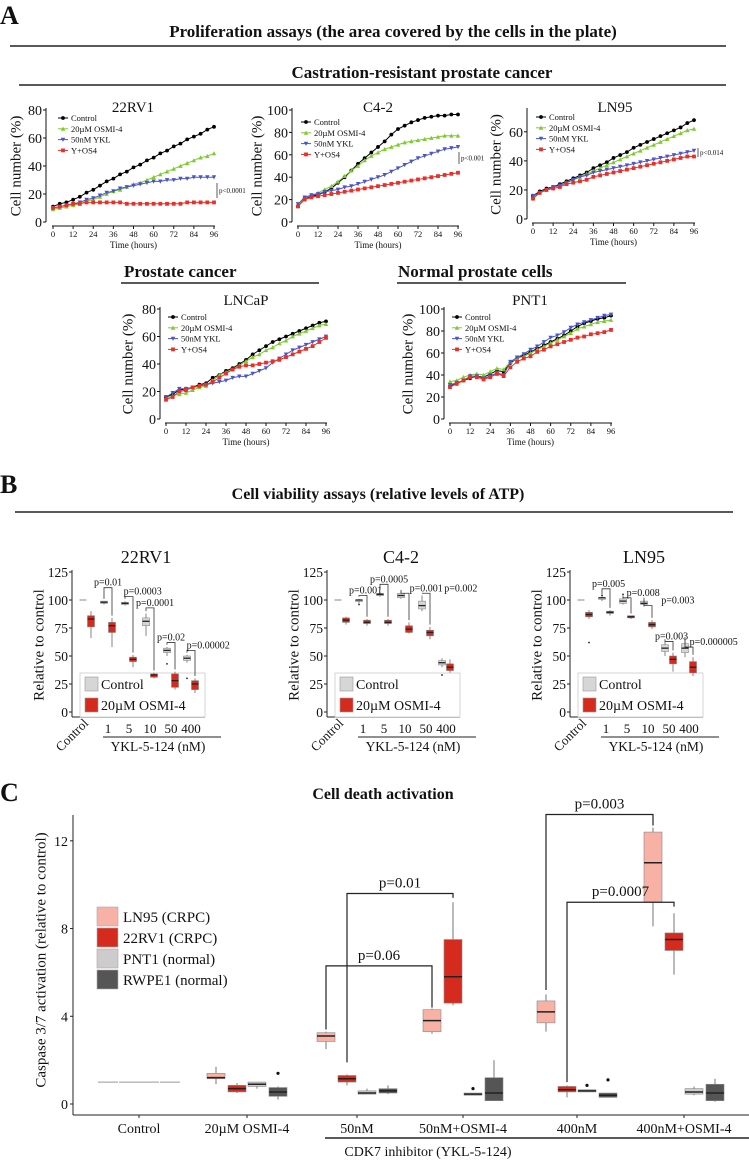  I want to click on y-tick-label: 50, so click(317, 656).